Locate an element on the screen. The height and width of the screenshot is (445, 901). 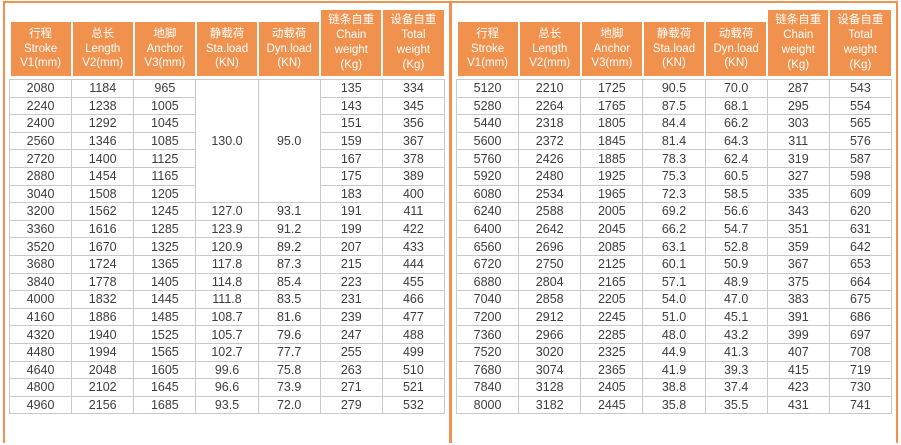
header-cell-stroke: 行程 Stroke V1(mm) is located at coordinates (40, 49).